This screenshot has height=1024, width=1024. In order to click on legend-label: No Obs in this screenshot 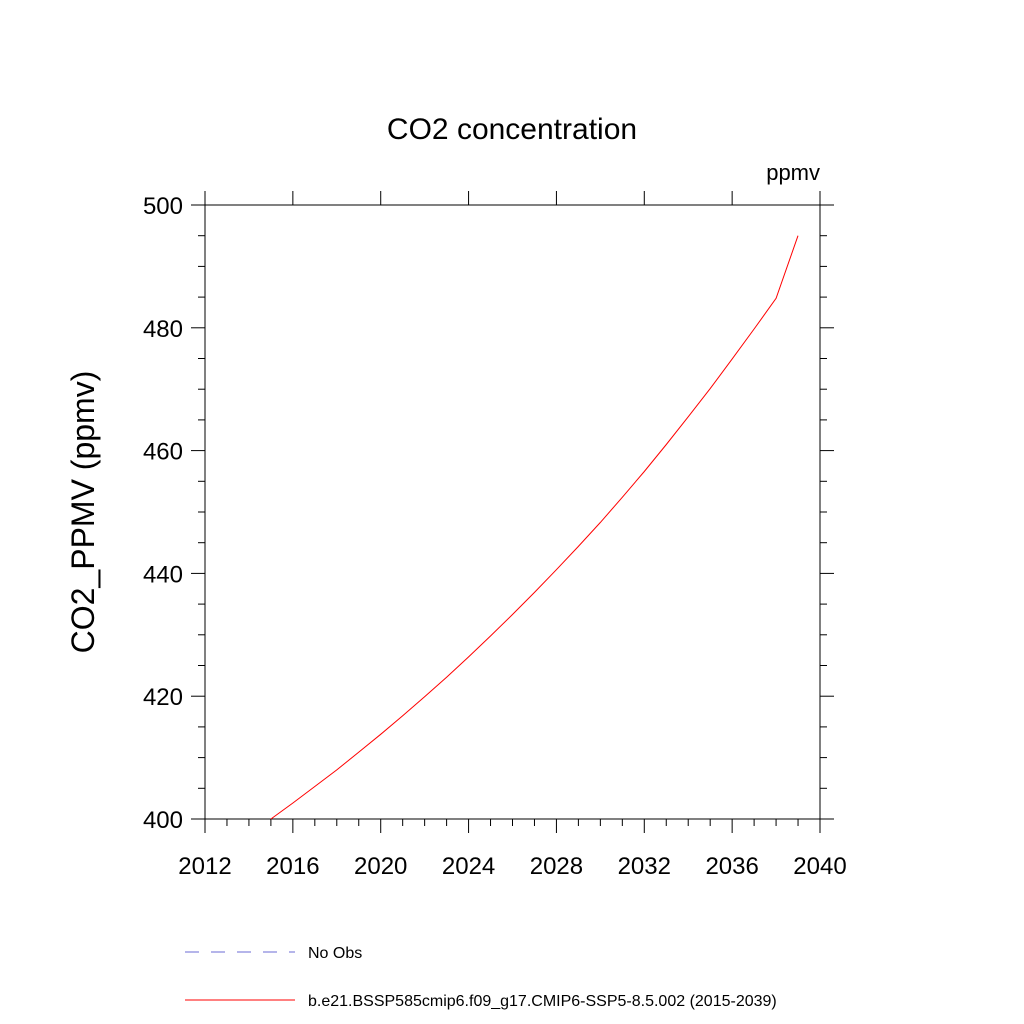, I will do `click(335, 953)`.